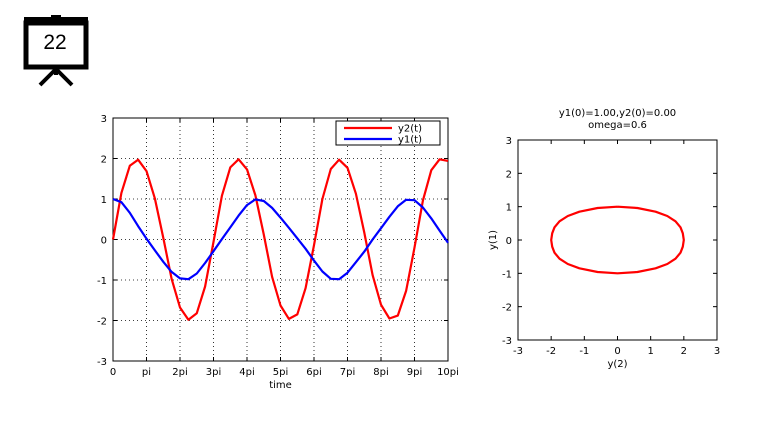 Image resolution: width=759 pixels, height=426 pixels. Describe the element at coordinates (617, 113) in the screenshot. I see `chart-title: y1(0)=1.00,y2(0)=0.00` at that location.